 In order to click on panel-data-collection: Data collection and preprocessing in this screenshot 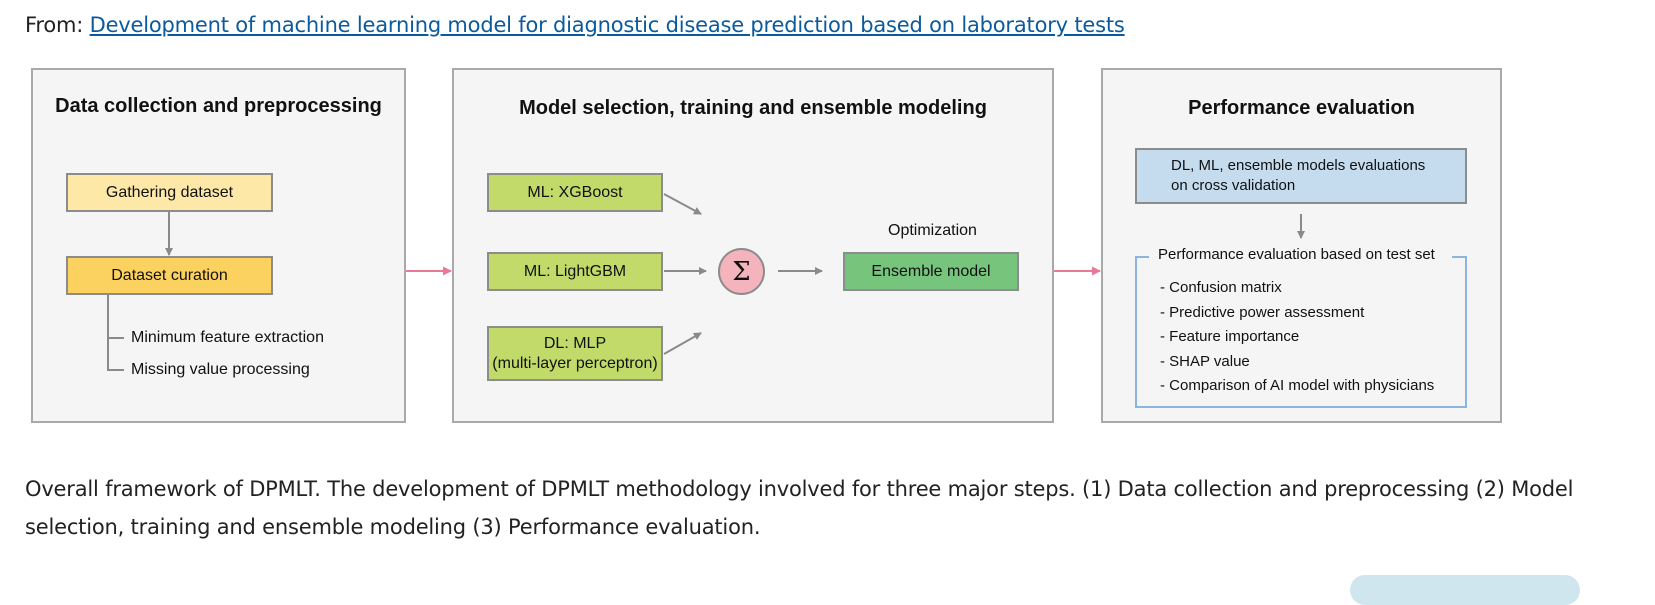, I will do `click(218, 245)`.